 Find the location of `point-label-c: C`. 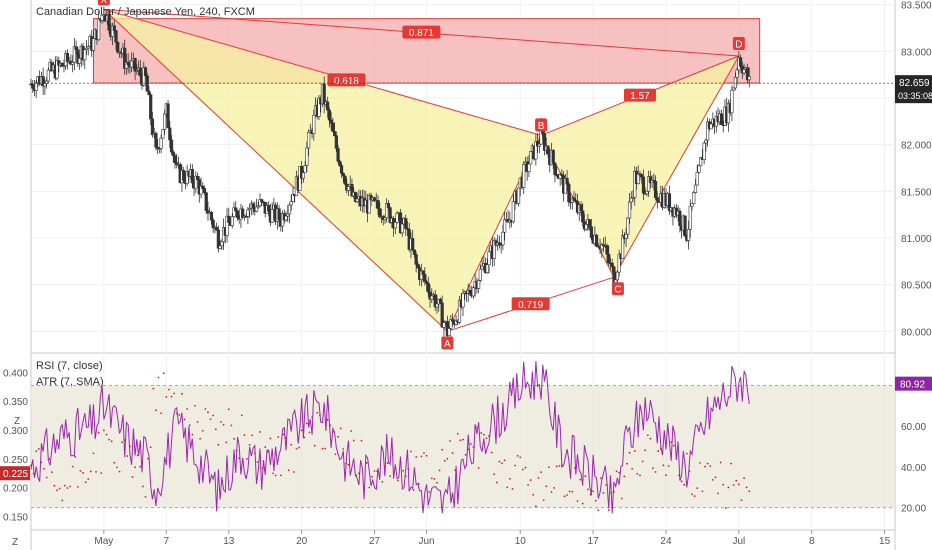

point-label-c: C is located at coordinates (617, 290).